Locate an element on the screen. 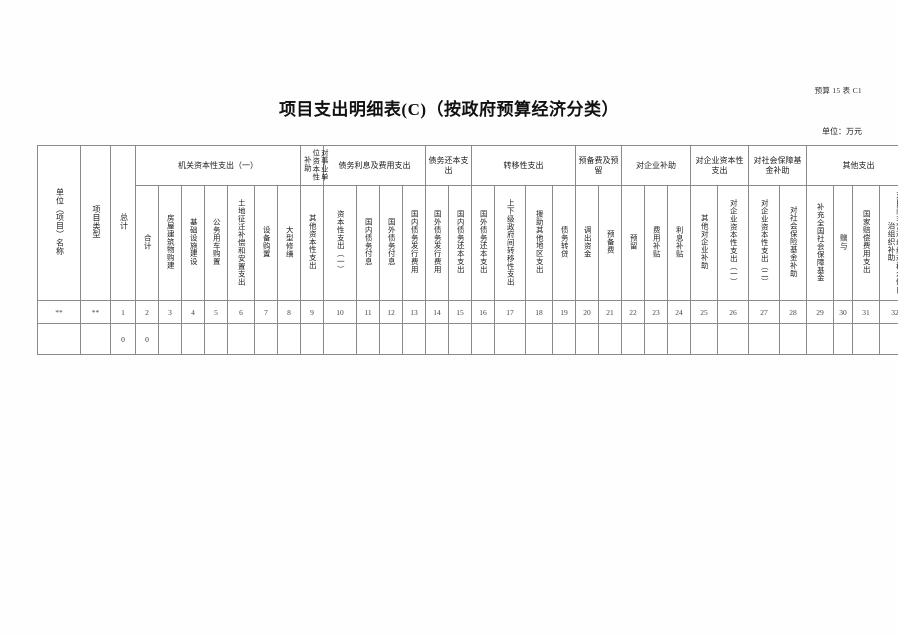  leaf-header-label: 对社会保险基金补助 is located at coordinates (794, 242).